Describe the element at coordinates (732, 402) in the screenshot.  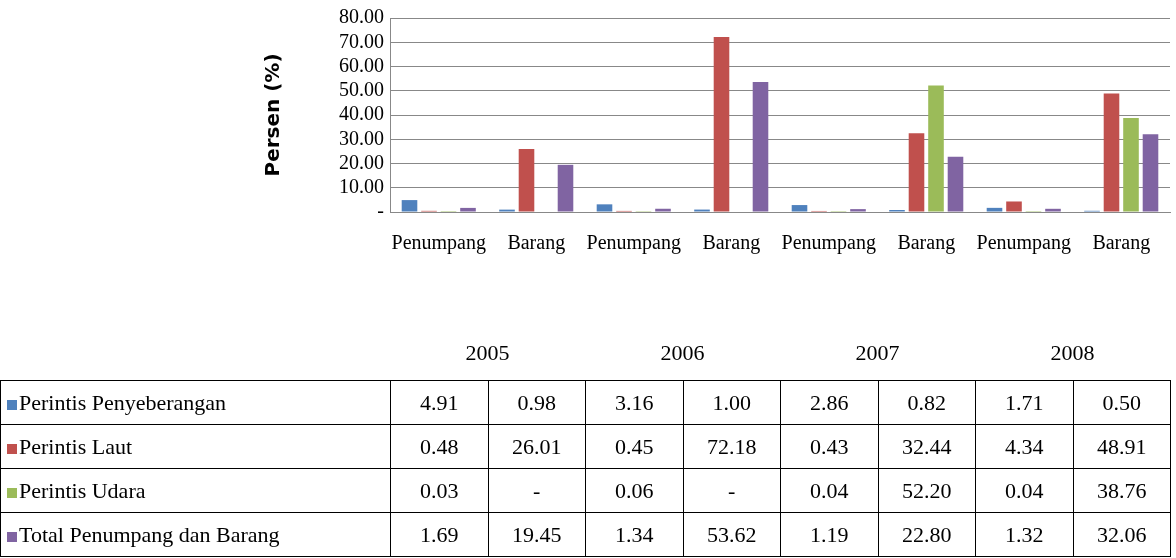
I see `data-label: 1.00` at that location.